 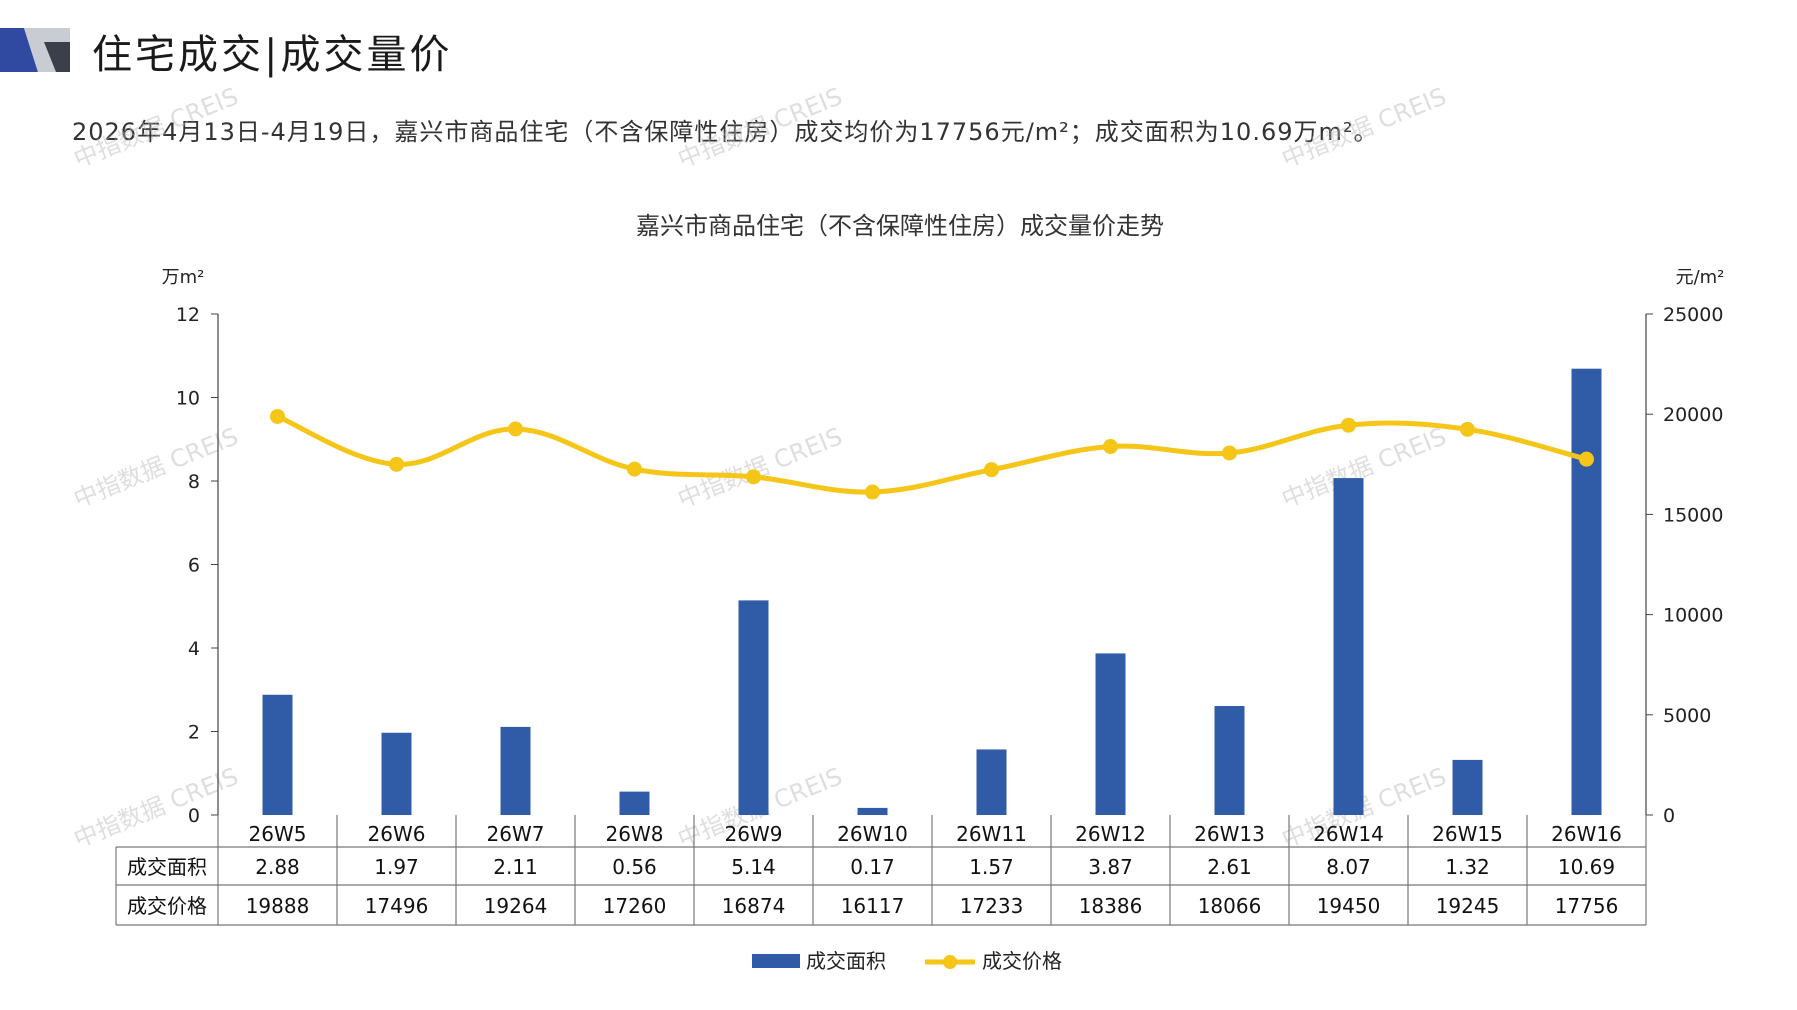 What do you see at coordinates (1348, 867) in the screenshot?
I see `area-value-label: 8.07` at bounding box center [1348, 867].